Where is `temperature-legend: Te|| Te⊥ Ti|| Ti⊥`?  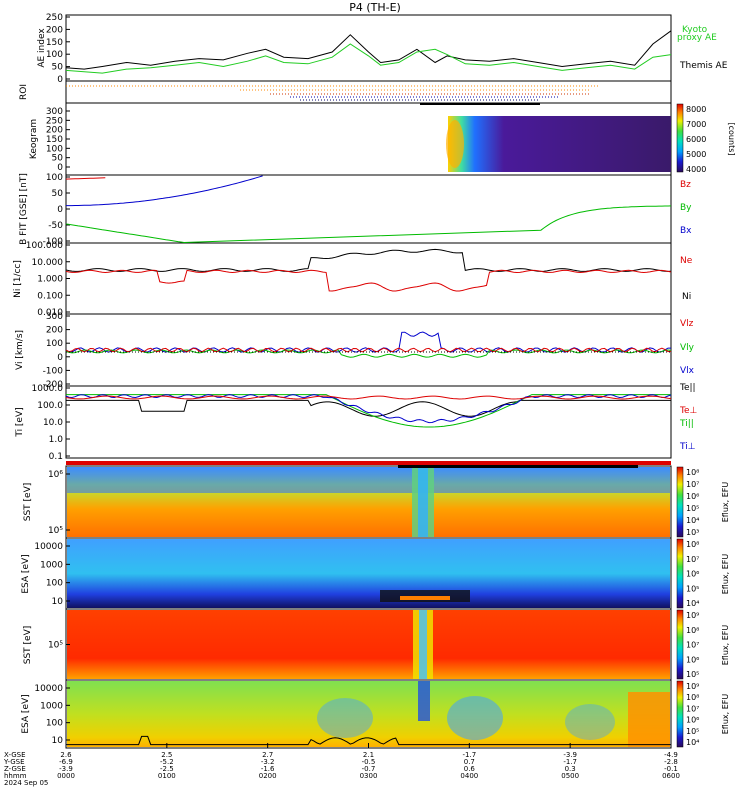 temperature-legend: Te|| Te⊥ Ti|| Ti⊥ is located at coordinates (688, 417).